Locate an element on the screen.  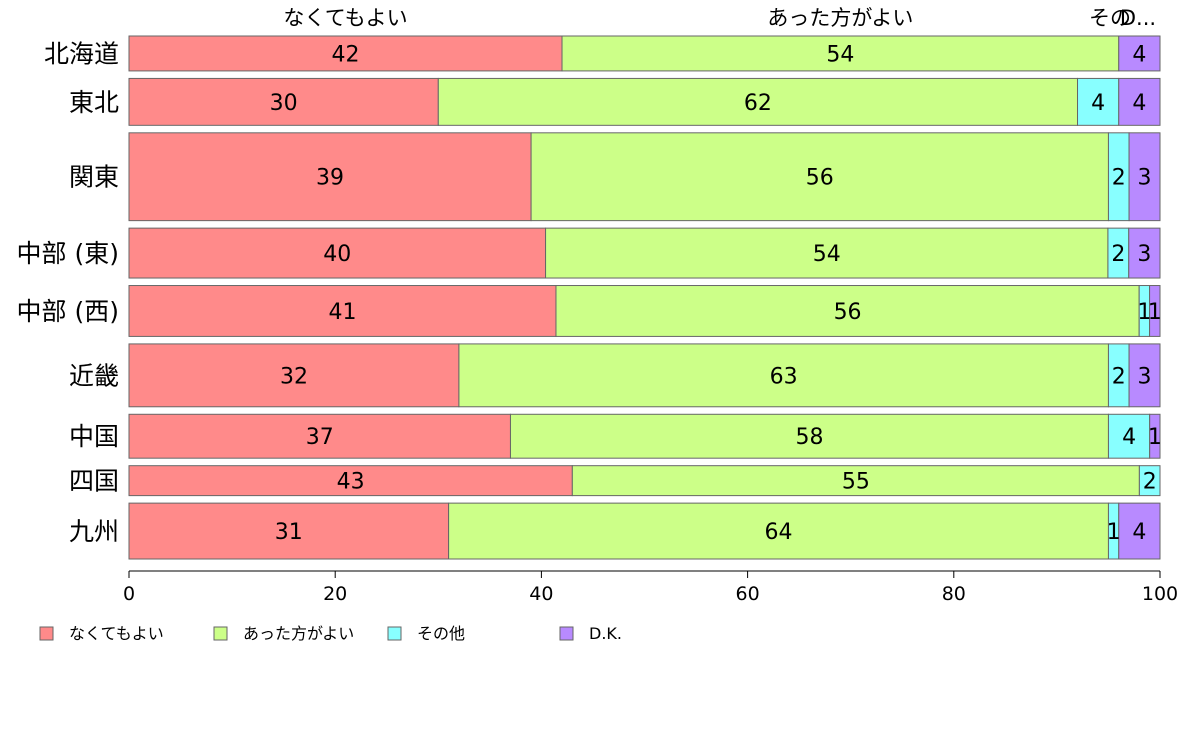
top-label: なくてもよい is located at coordinates (345, 18).